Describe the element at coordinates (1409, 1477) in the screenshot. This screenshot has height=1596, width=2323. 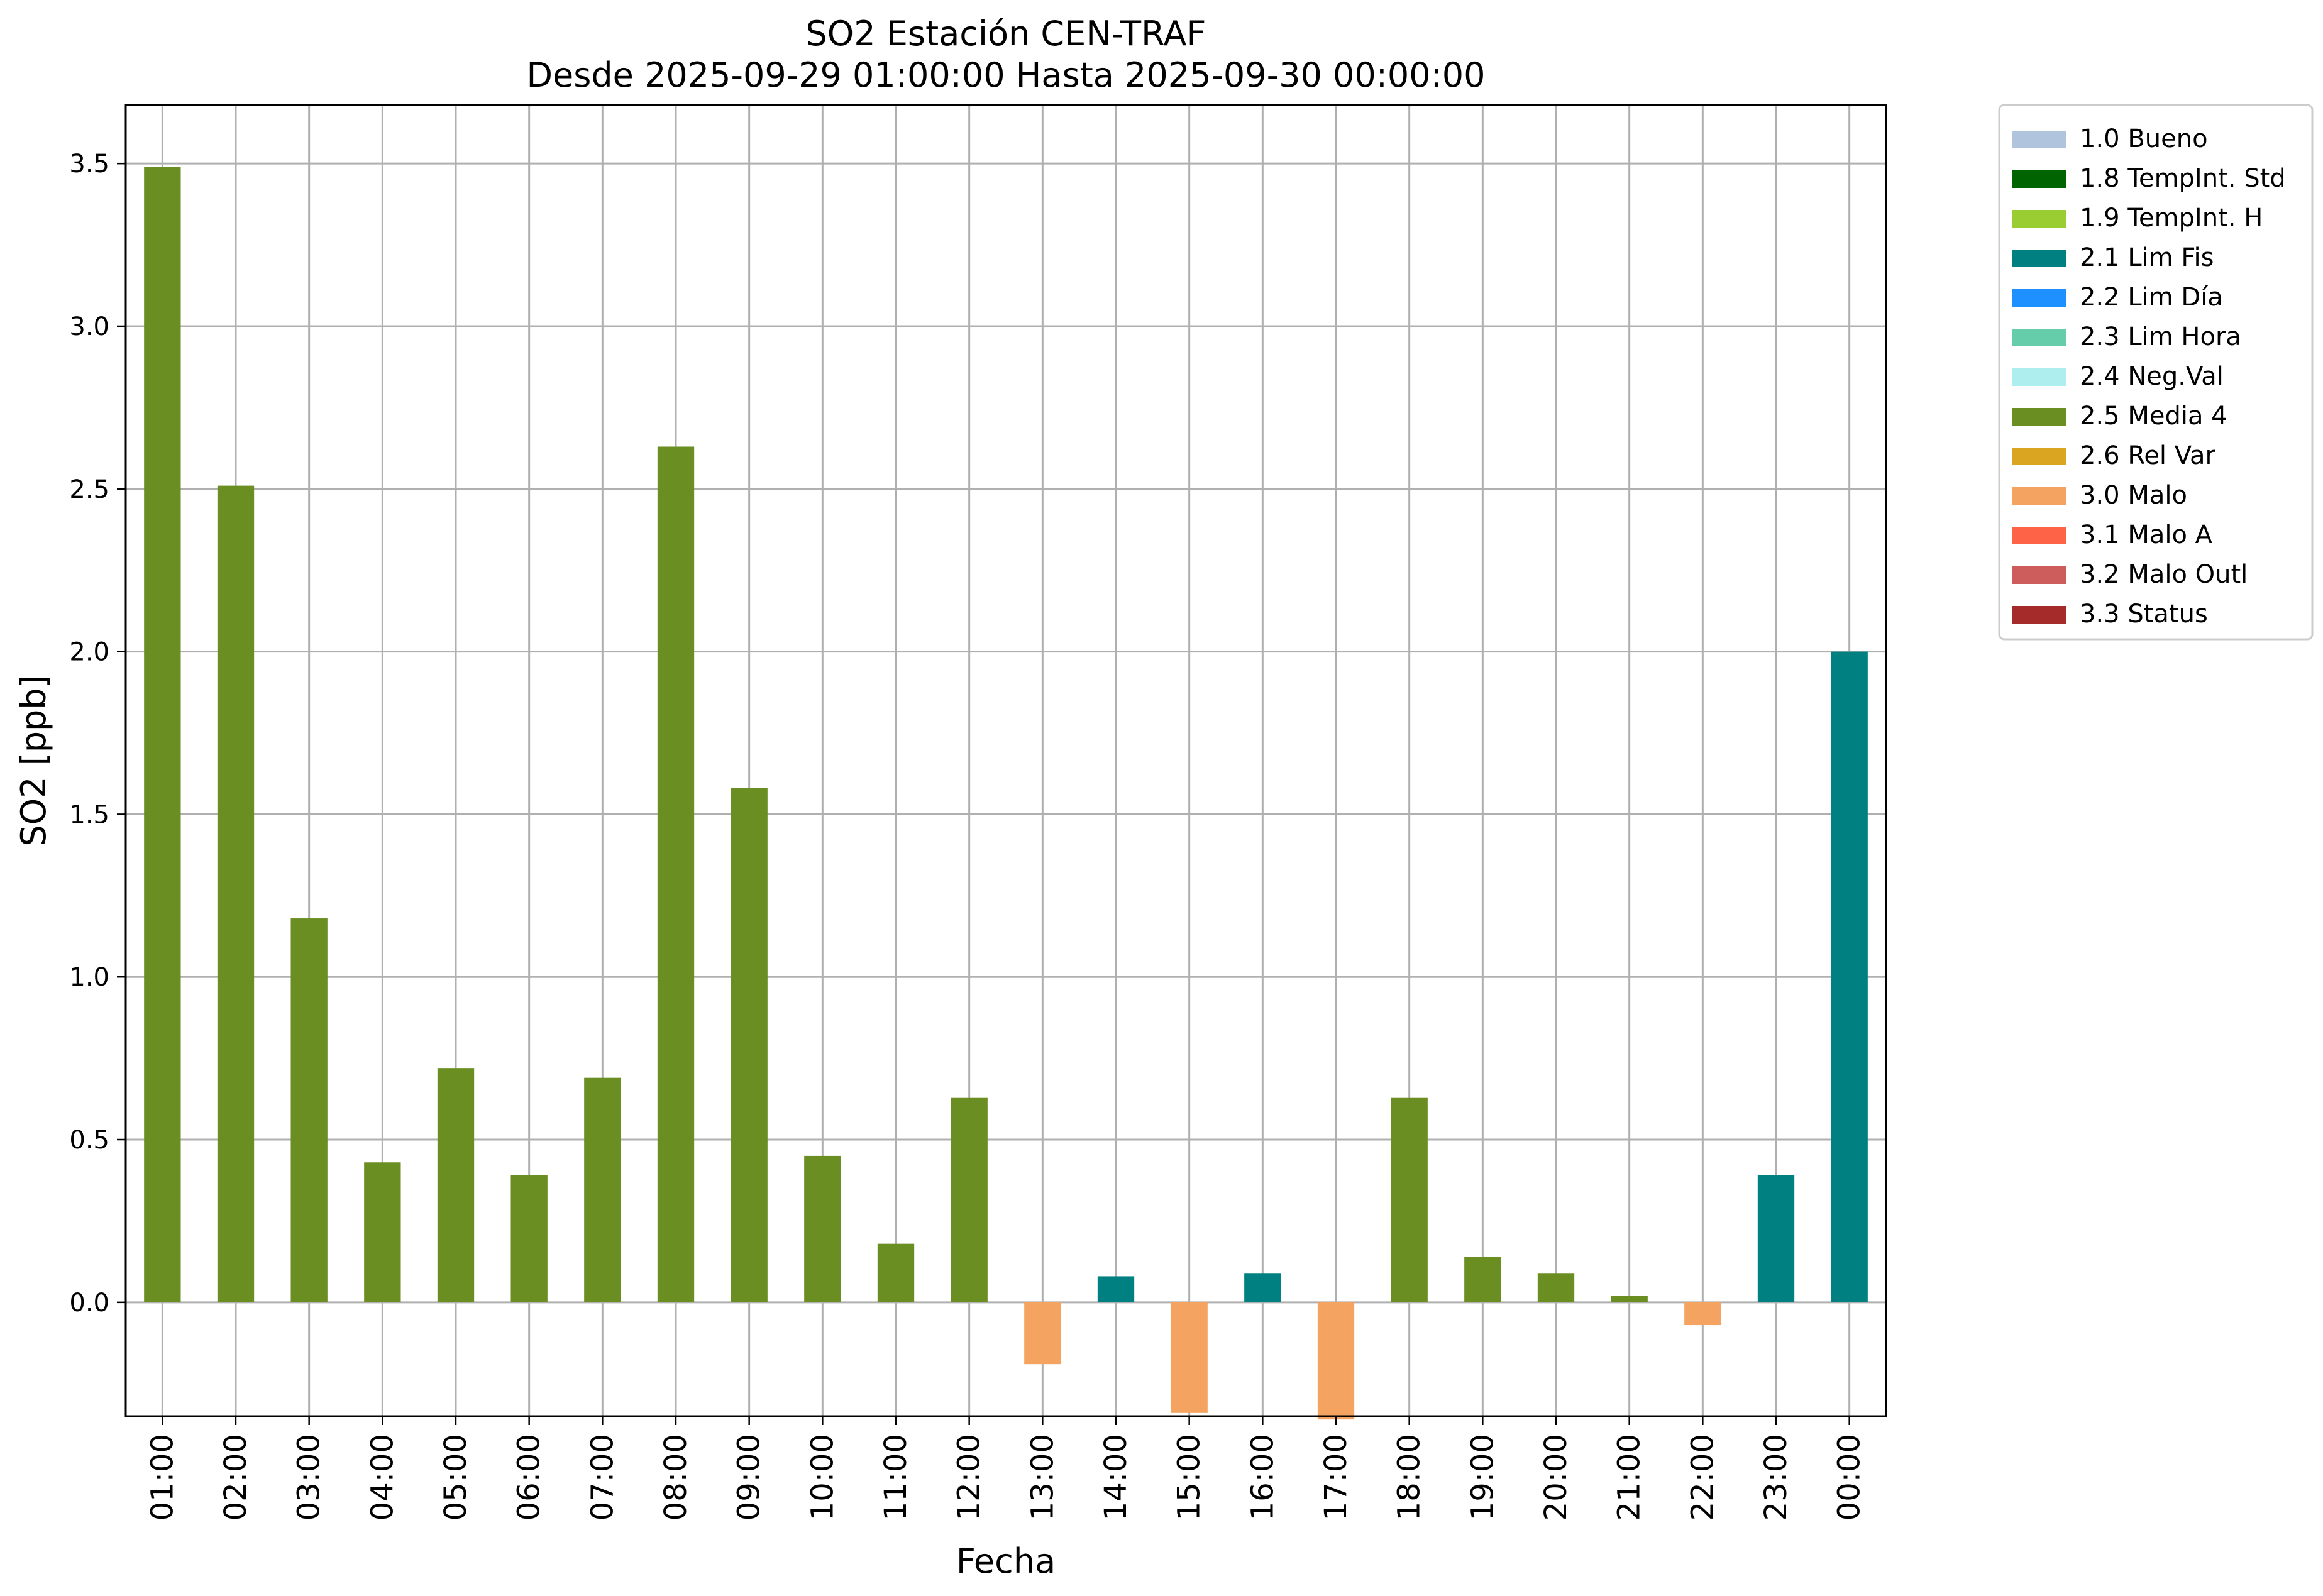
I see `x-tick-label: 18:00` at that location.